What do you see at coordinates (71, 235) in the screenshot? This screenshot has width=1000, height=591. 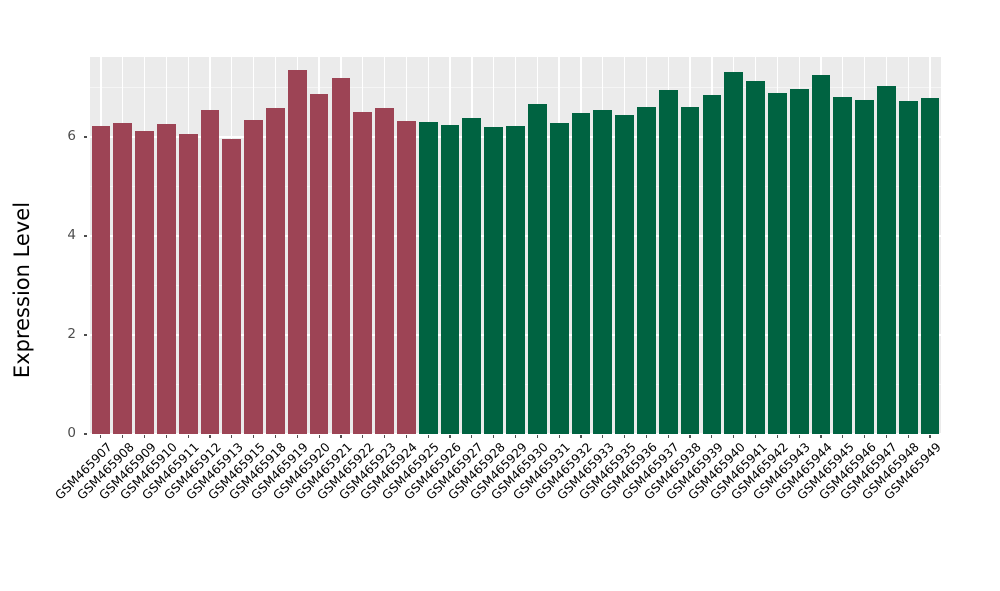 I see `y-axis-tick-label: 4` at bounding box center [71, 235].